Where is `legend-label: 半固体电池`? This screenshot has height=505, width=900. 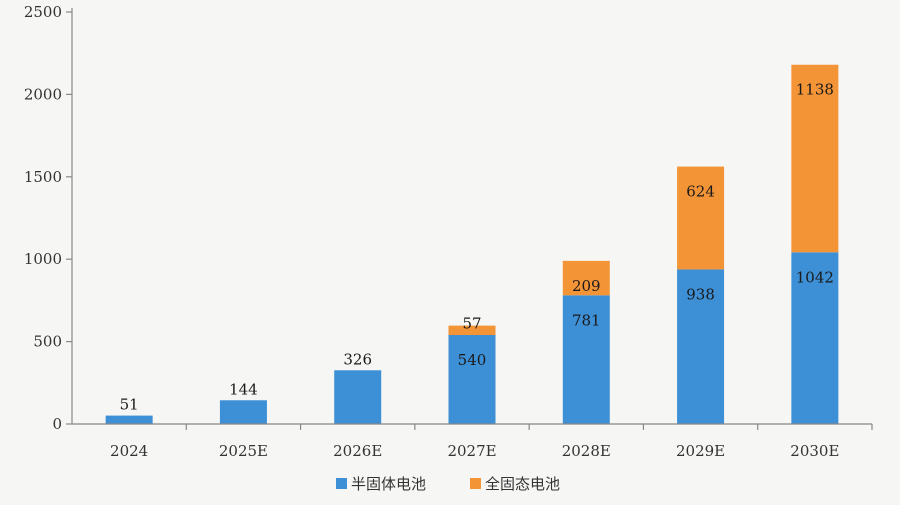
legend-label: 半固体电池 is located at coordinates (388, 484).